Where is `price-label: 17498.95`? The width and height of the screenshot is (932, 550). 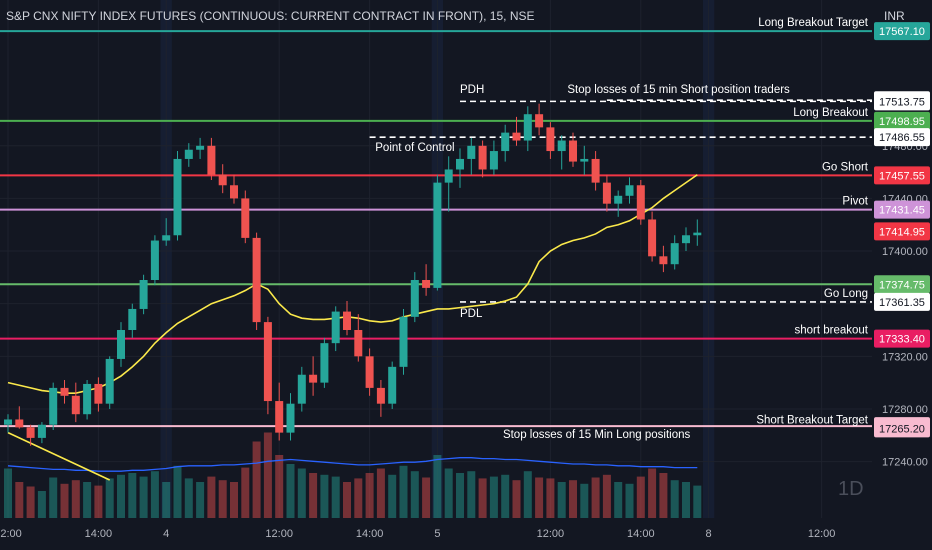
price-label: 17498.95 is located at coordinates (902, 120).